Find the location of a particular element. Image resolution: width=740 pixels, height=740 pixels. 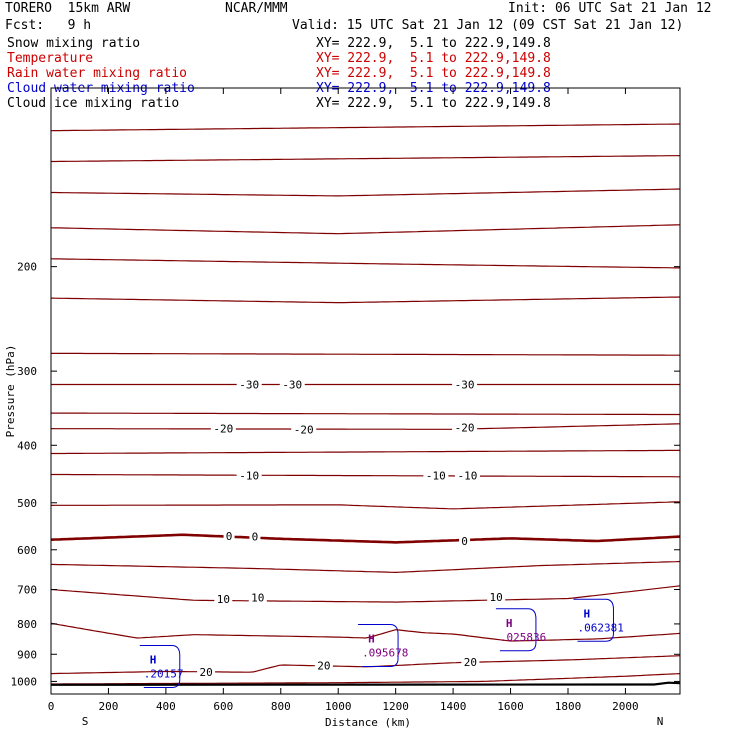

x-tick-label: 600 is located at coordinates (223, 706).